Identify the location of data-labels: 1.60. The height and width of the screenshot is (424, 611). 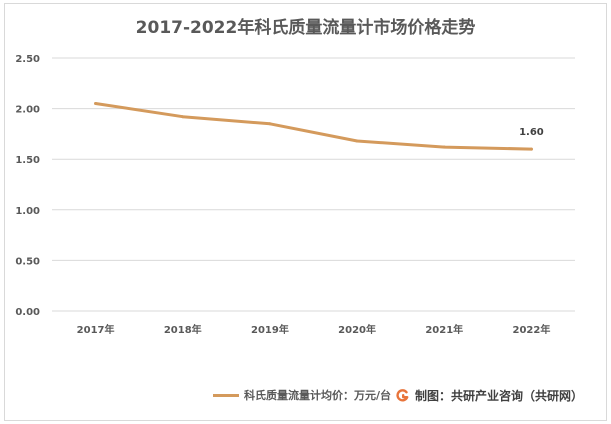
(531, 132).